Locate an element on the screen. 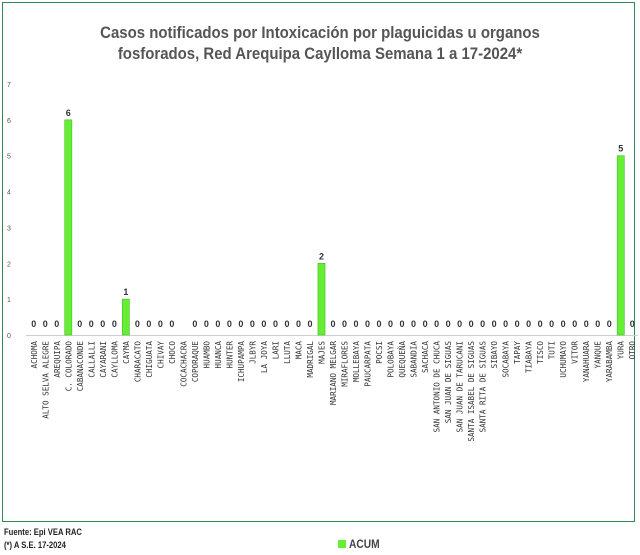 The image size is (640, 555). y-tick-label: 0 is located at coordinates (9, 336).